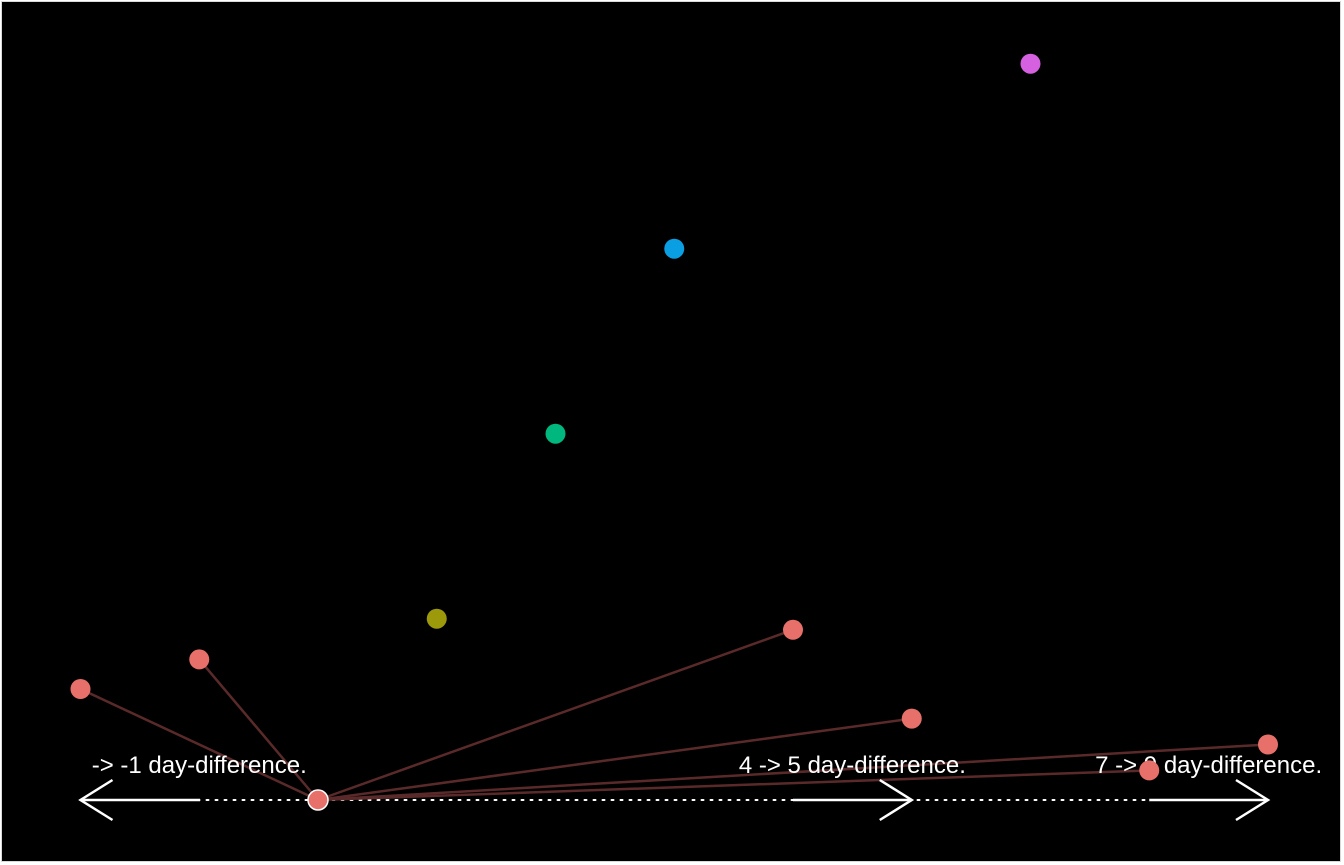 The width and height of the screenshot is (1344, 865). What do you see at coordinates (199, 765) in the screenshot?
I see `range-label-0: -> -1 day-difference.` at bounding box center [199, 765].